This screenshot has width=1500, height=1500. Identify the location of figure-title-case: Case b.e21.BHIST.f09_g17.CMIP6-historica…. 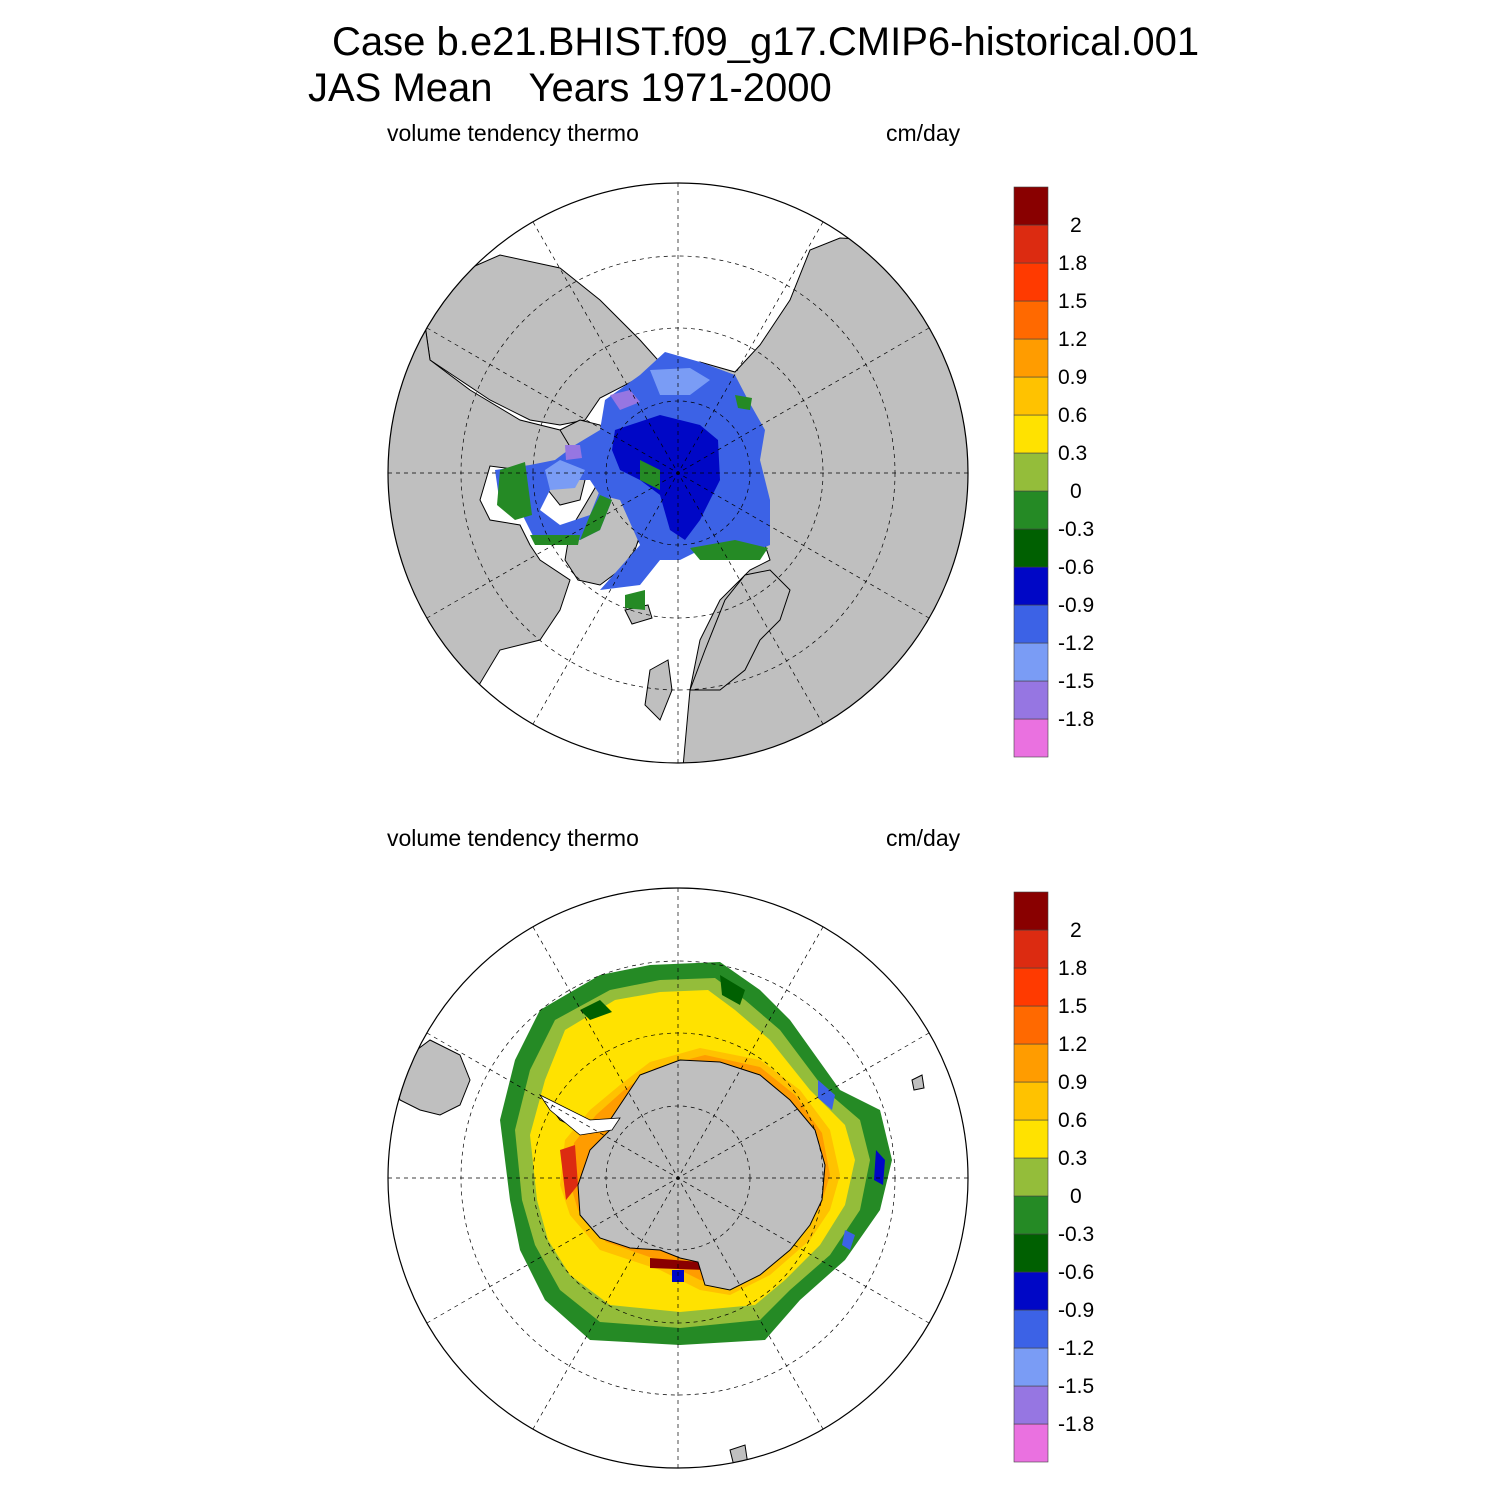
(766, 42).